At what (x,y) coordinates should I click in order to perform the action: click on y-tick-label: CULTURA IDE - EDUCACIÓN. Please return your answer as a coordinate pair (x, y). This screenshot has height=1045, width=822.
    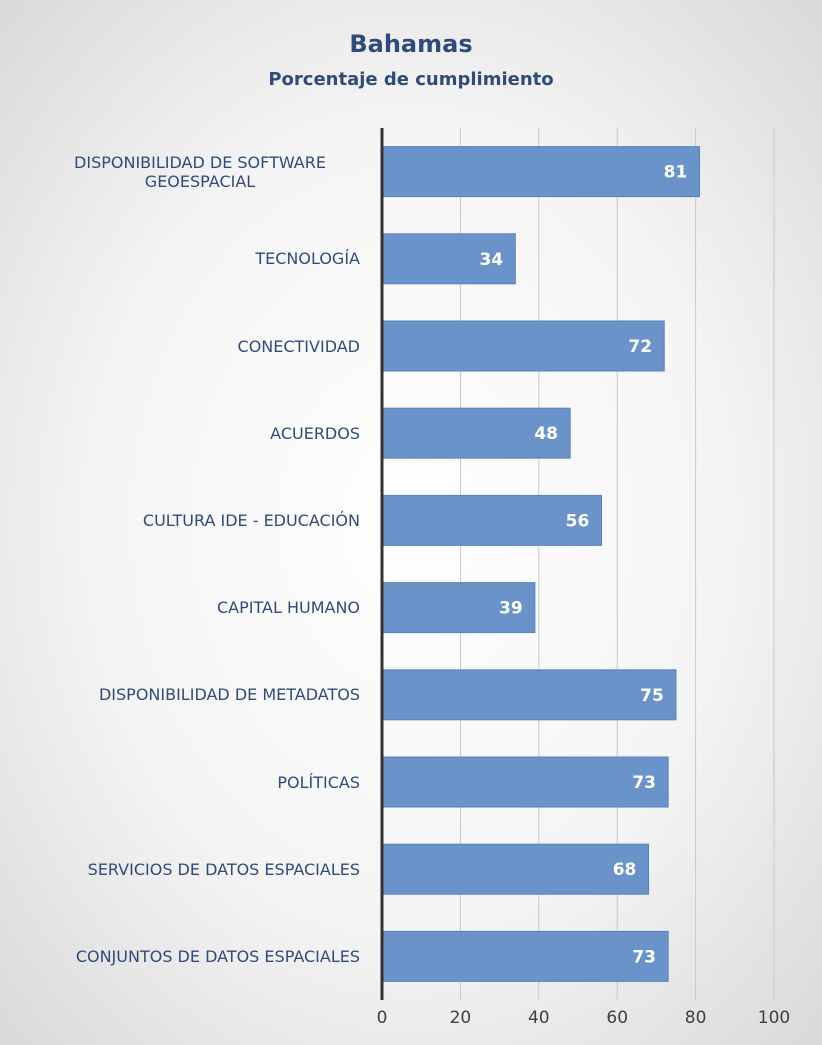
    Looking at the image, I should click on (251, 520).